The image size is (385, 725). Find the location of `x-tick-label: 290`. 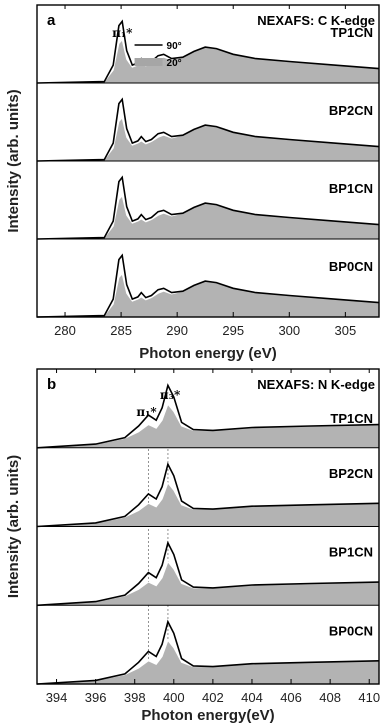

x-tick-label: 290 is located at coordinates (177, 330).